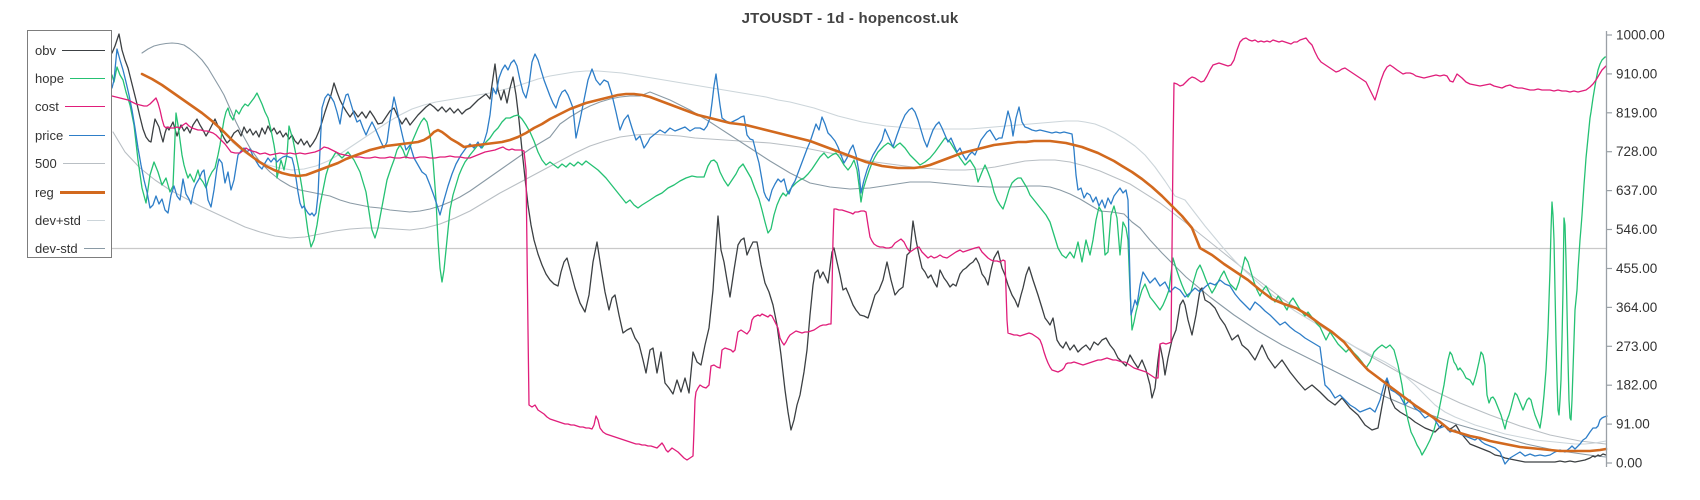 The width and height of the screenshot is (1700, 500). I want to click on svg-text: 728.00, so click(1636, 151).